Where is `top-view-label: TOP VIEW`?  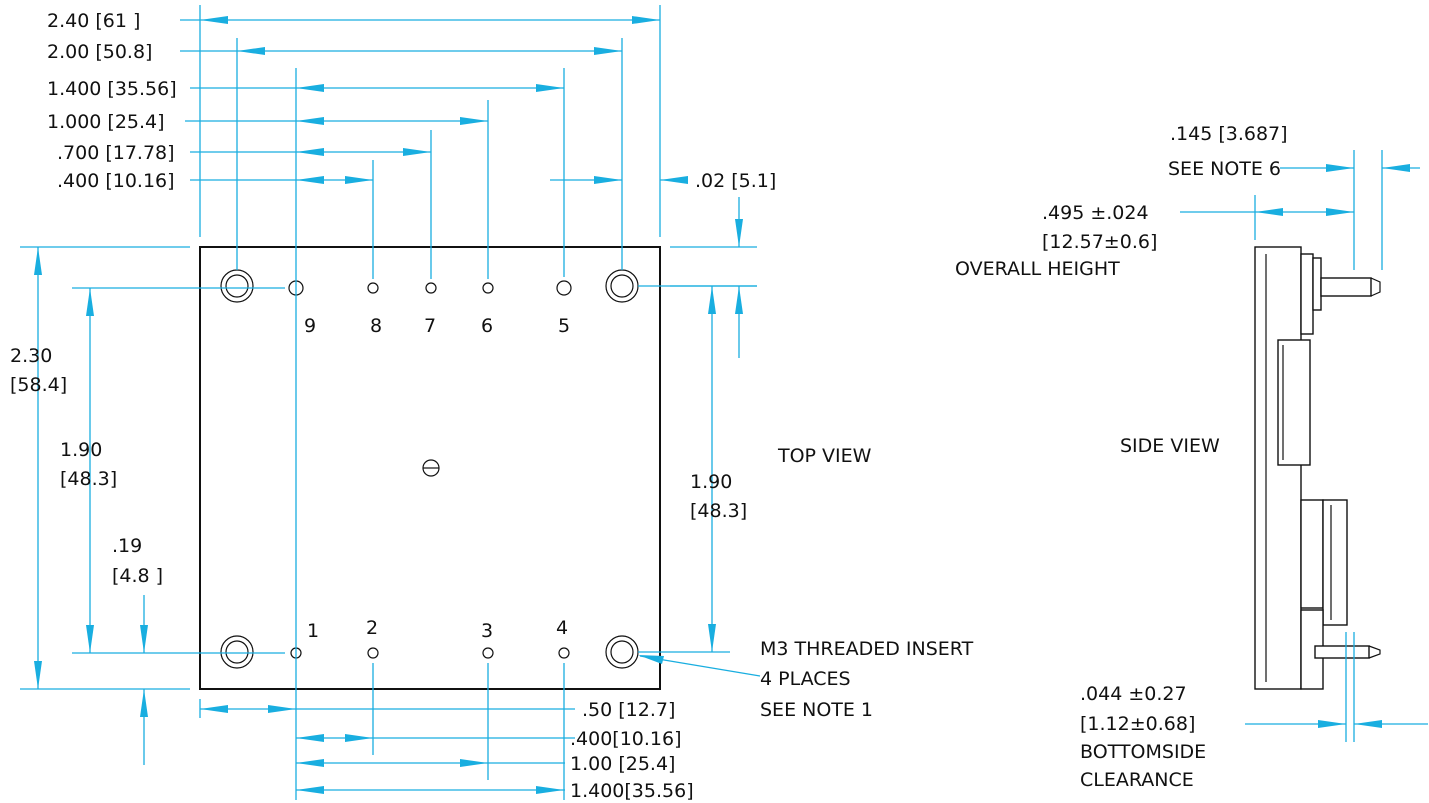
top-view-label: TOP VIEW is located at coordinates (824, 456).